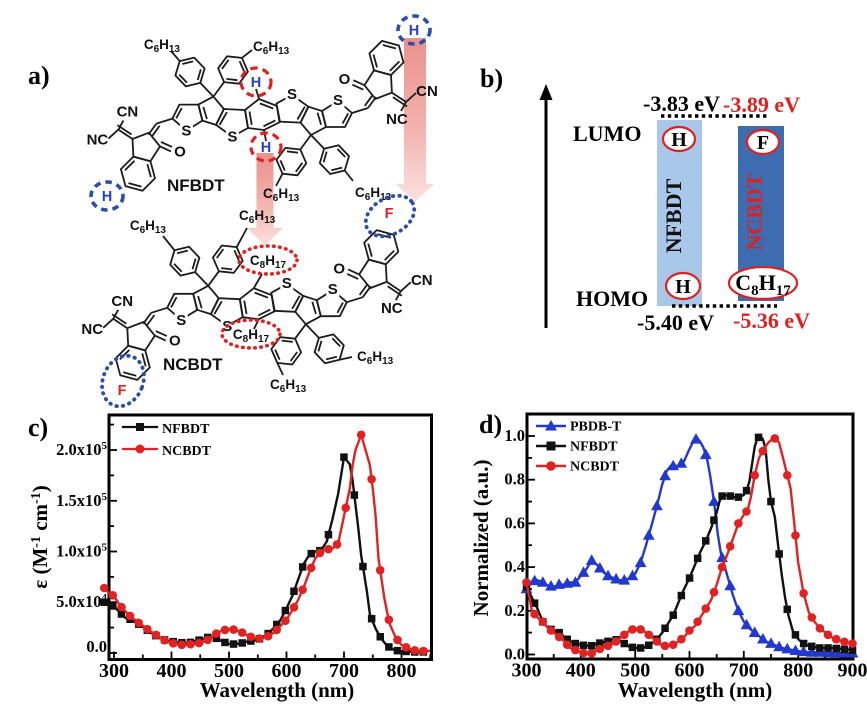 The image size is (867, 710). Describe the element at coordinates (761, 104) in the screenshot. I see `svg-text: -3.89 eV` at that location.